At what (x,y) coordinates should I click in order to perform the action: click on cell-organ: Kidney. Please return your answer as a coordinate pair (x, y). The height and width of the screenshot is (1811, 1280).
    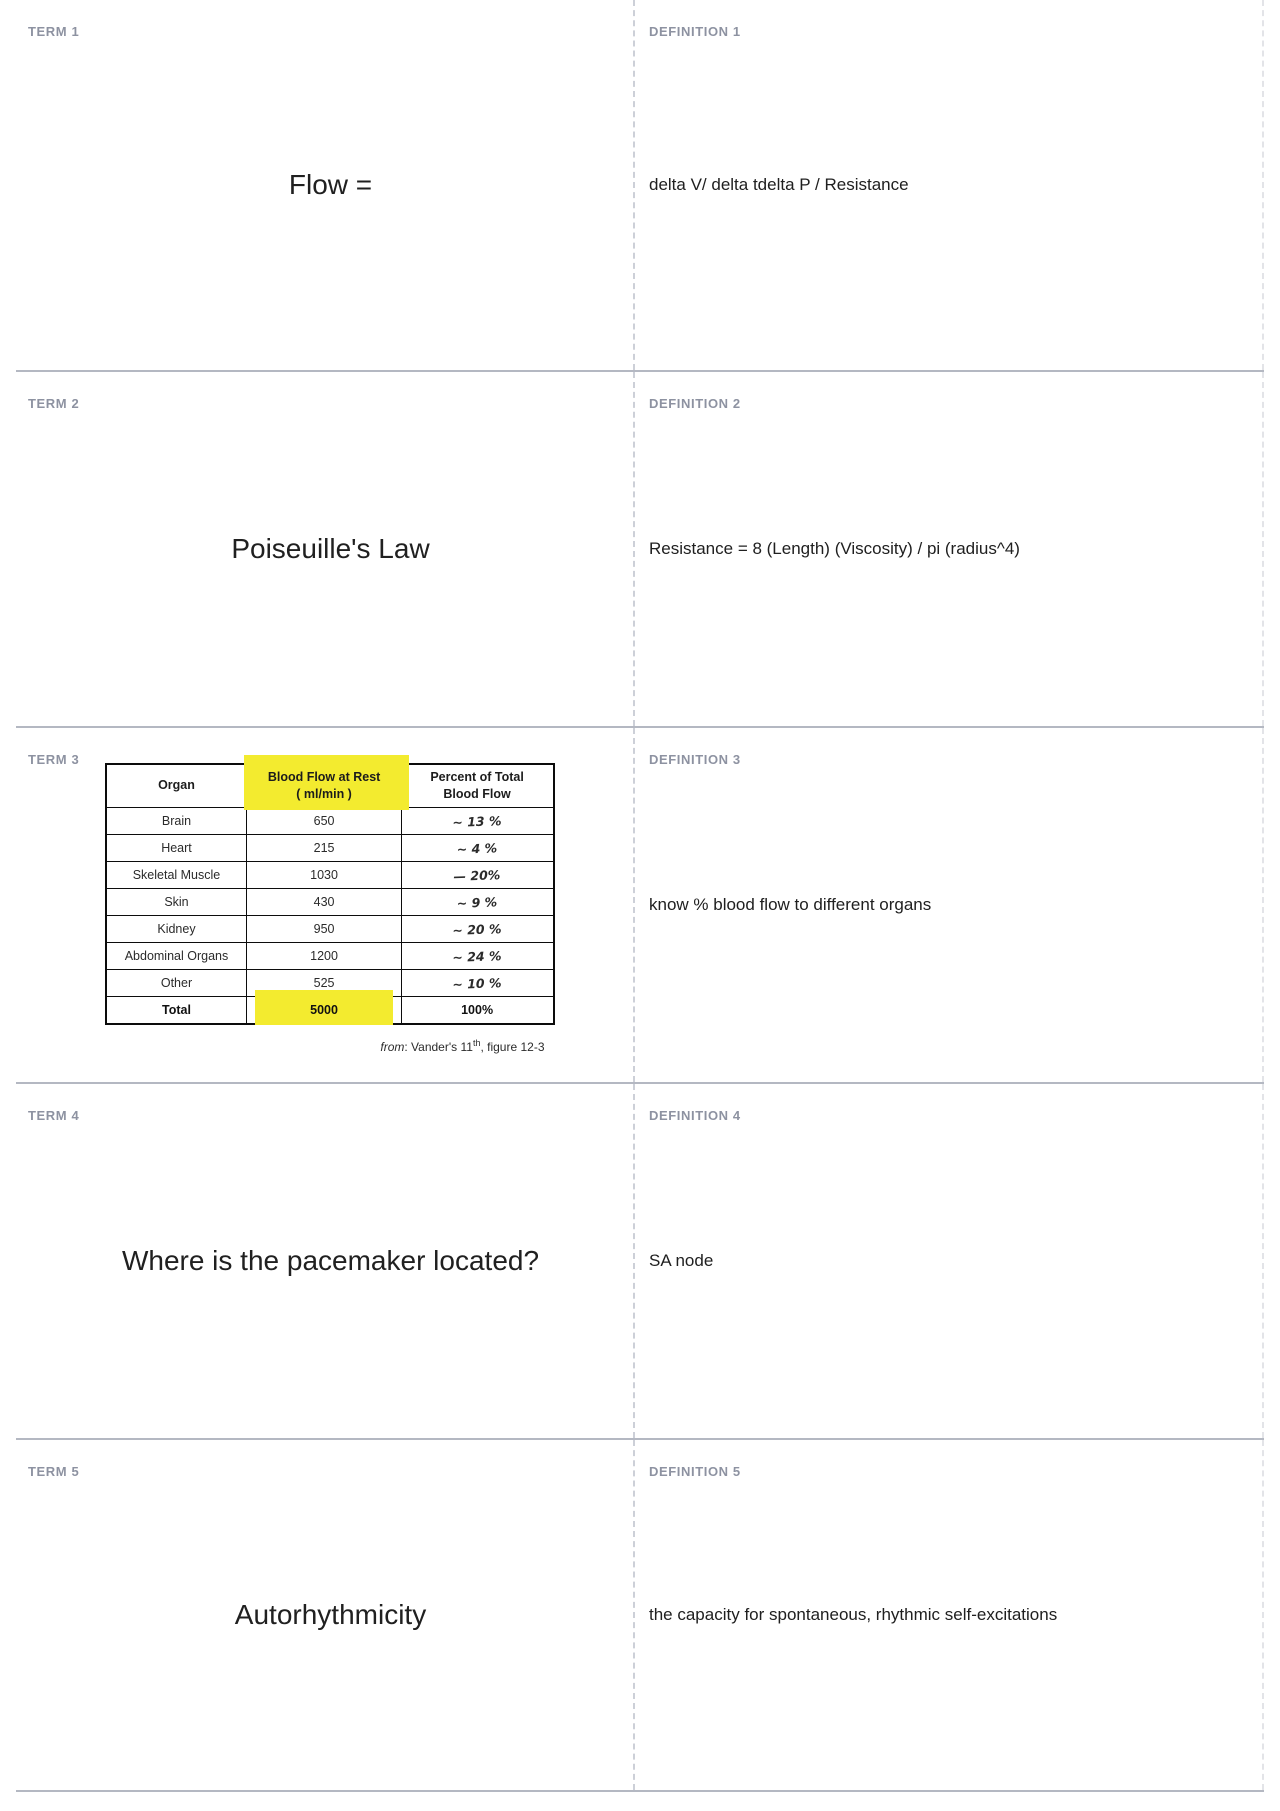
    Looking at the image, I should click on (176, 929).